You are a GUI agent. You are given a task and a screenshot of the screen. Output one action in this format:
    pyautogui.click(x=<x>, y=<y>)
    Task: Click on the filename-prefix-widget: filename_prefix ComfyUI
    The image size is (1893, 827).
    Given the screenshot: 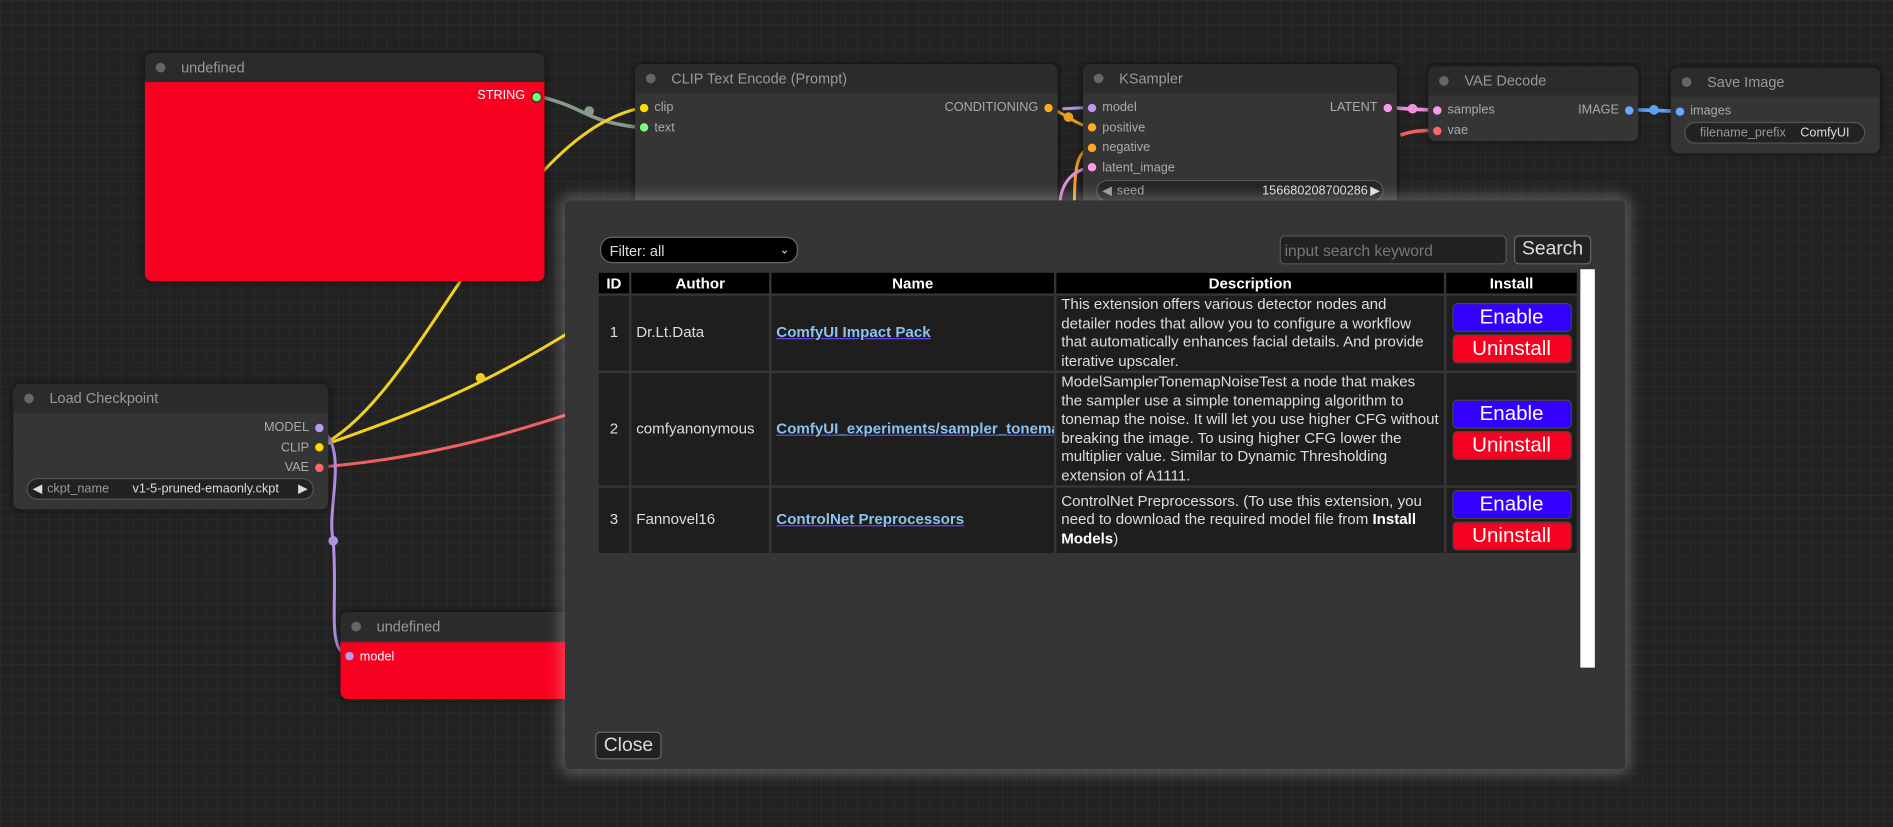 What is the action you would take?
    pyautogui.click(x=1775, y=132)
    